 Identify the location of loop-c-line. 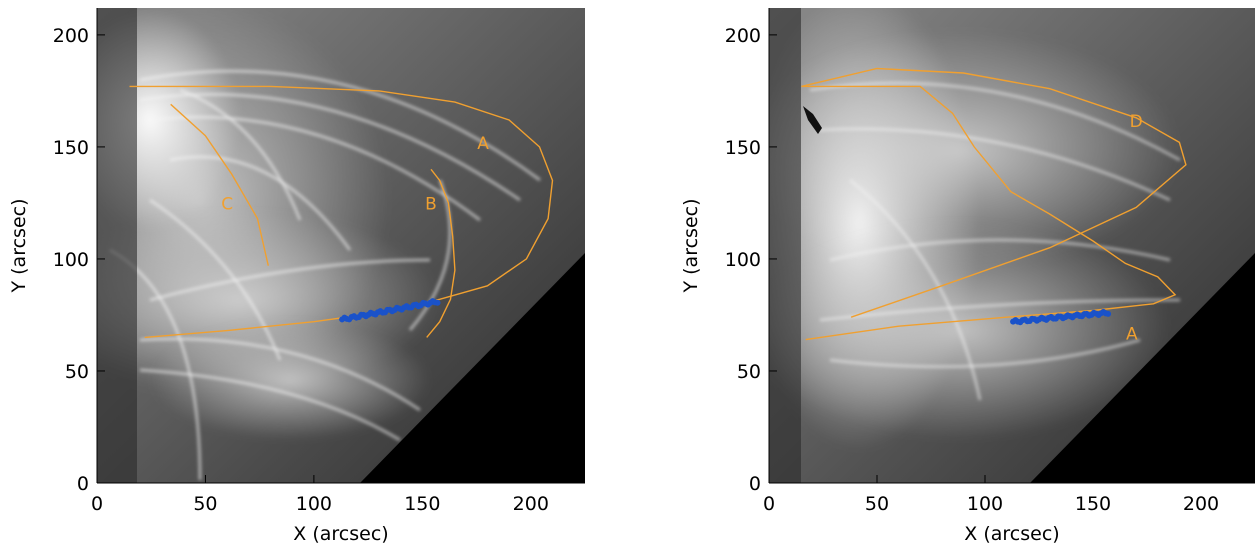
(219, 184).